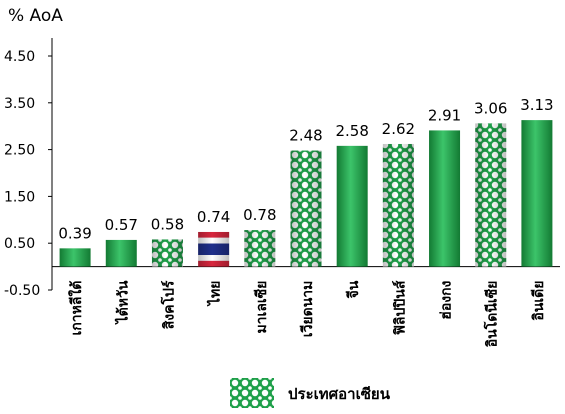 The height and width of the screenshot is (414, 565). Describe the element at coordinates (398, 129) in the screenshot. I see `bar-value-label: 2.62` at that location.